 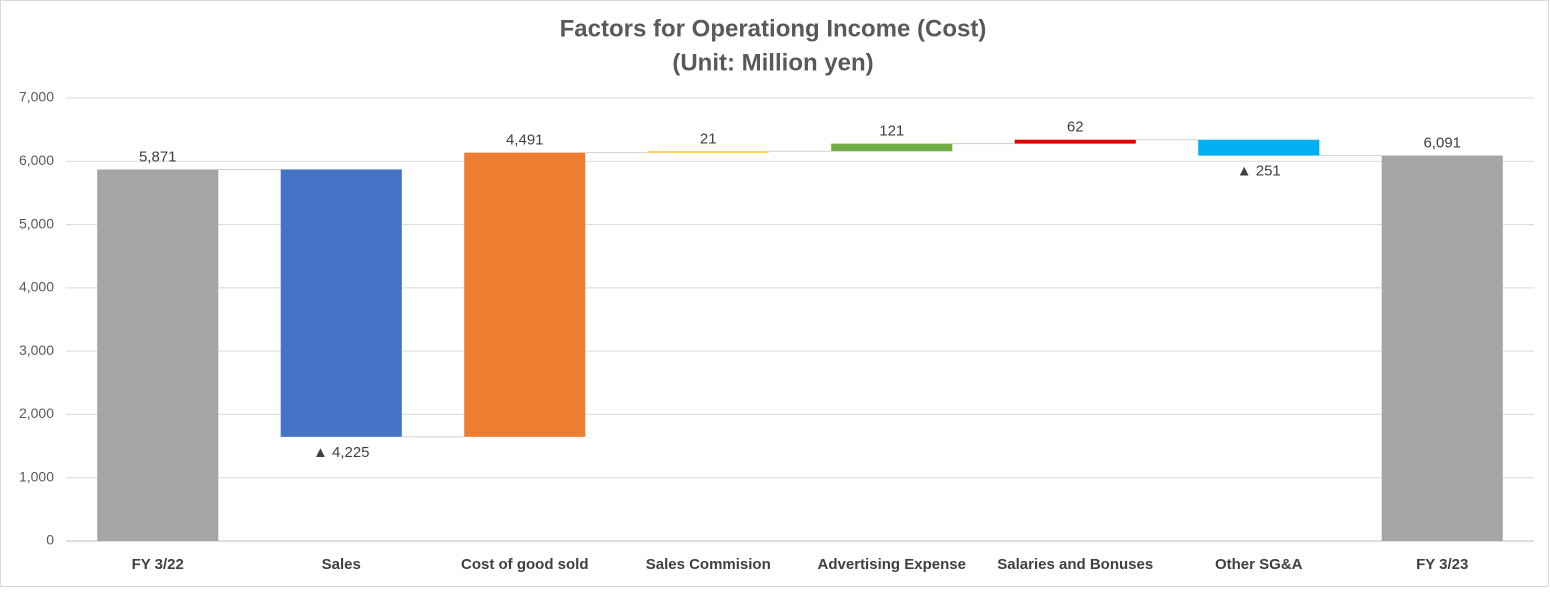 What do you see at coordinates (1442, 564) in the screenshot?
I see `x-tick-label: FY 3/23` at bounding box center [1442, 564].